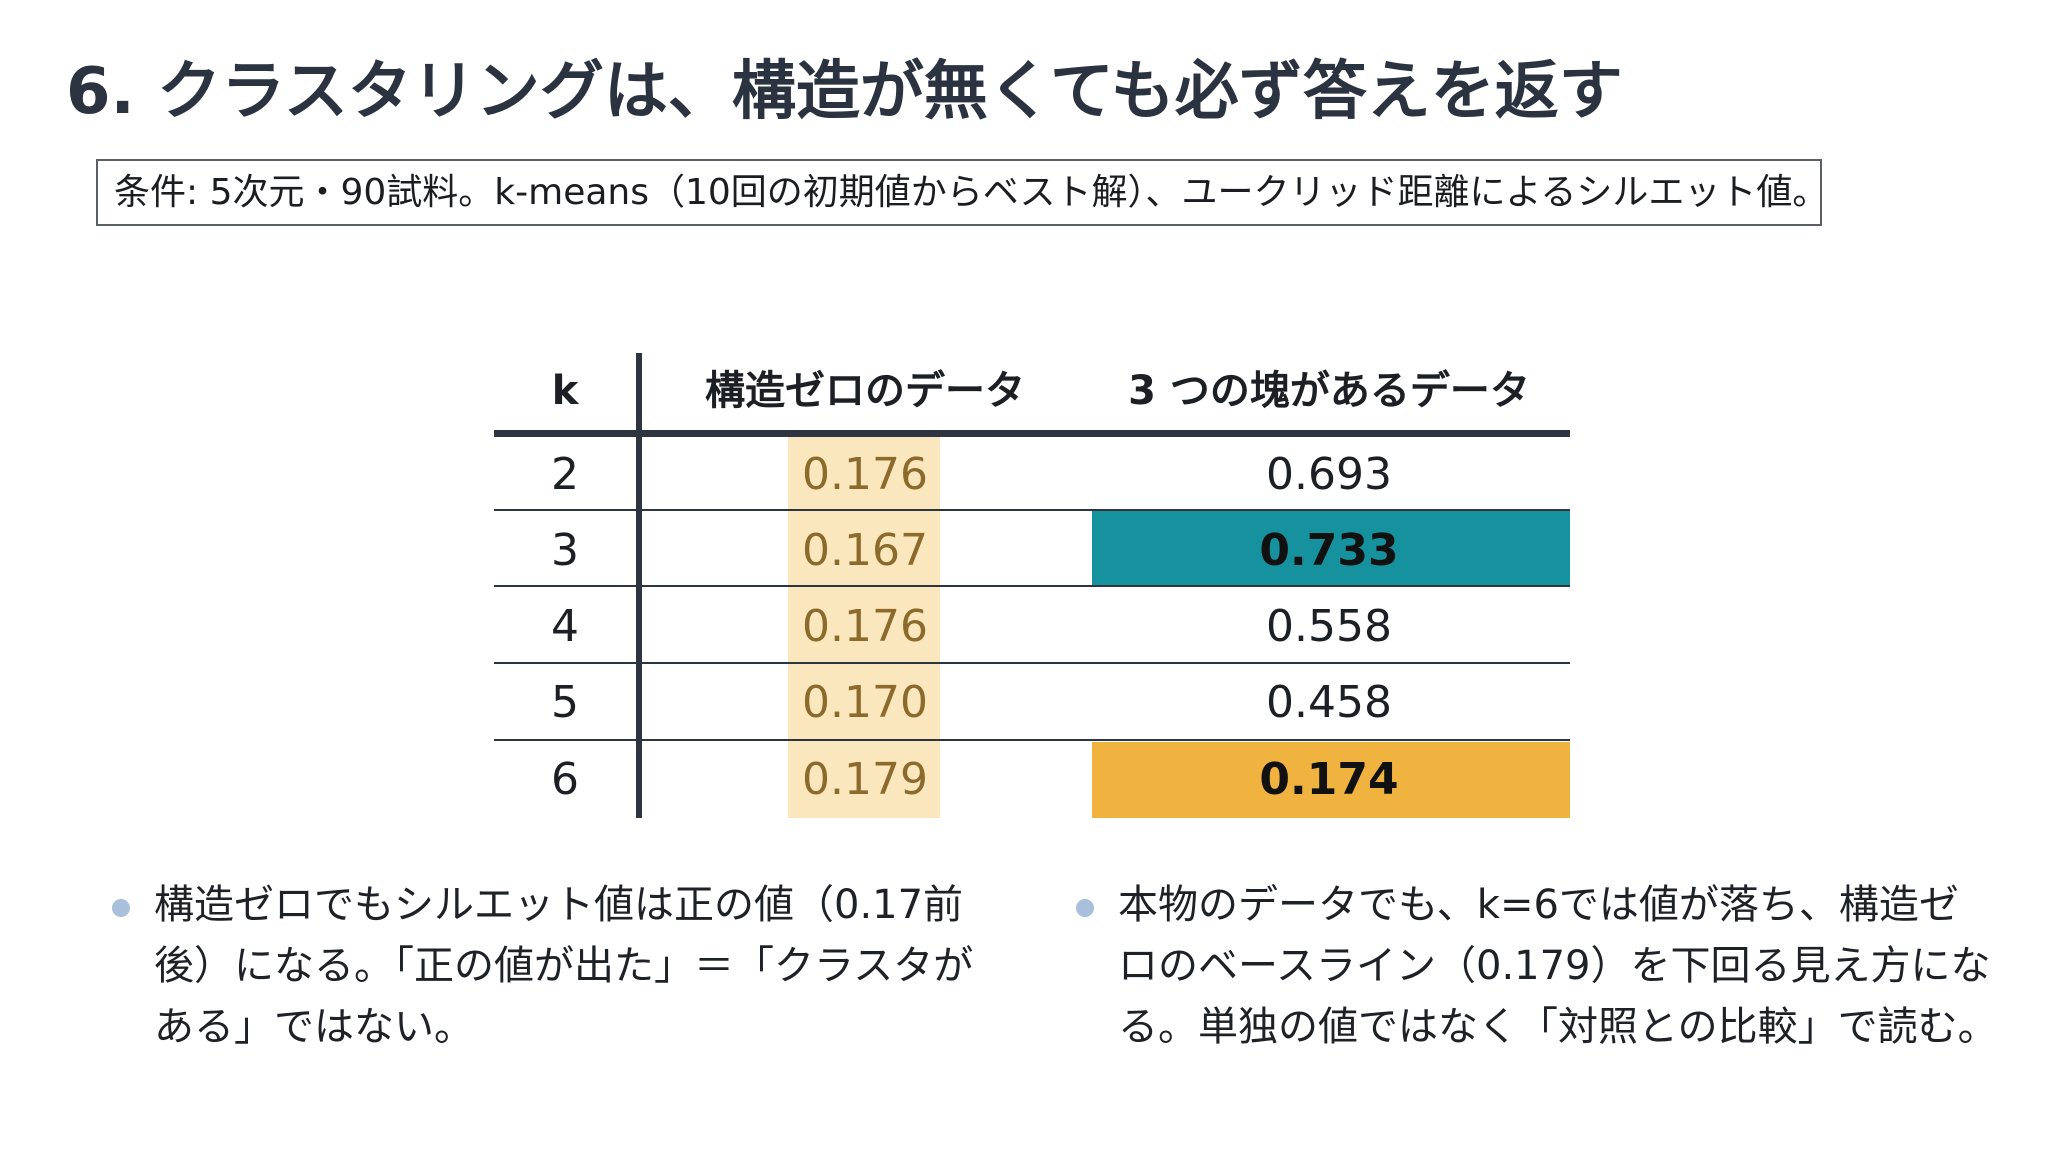 The width and height of the screenshot is (2064, 1152). What do you see at coordinates (565, 550) in the screenshot?
I see `cell-k: 3` at bounding box center [565, 550].